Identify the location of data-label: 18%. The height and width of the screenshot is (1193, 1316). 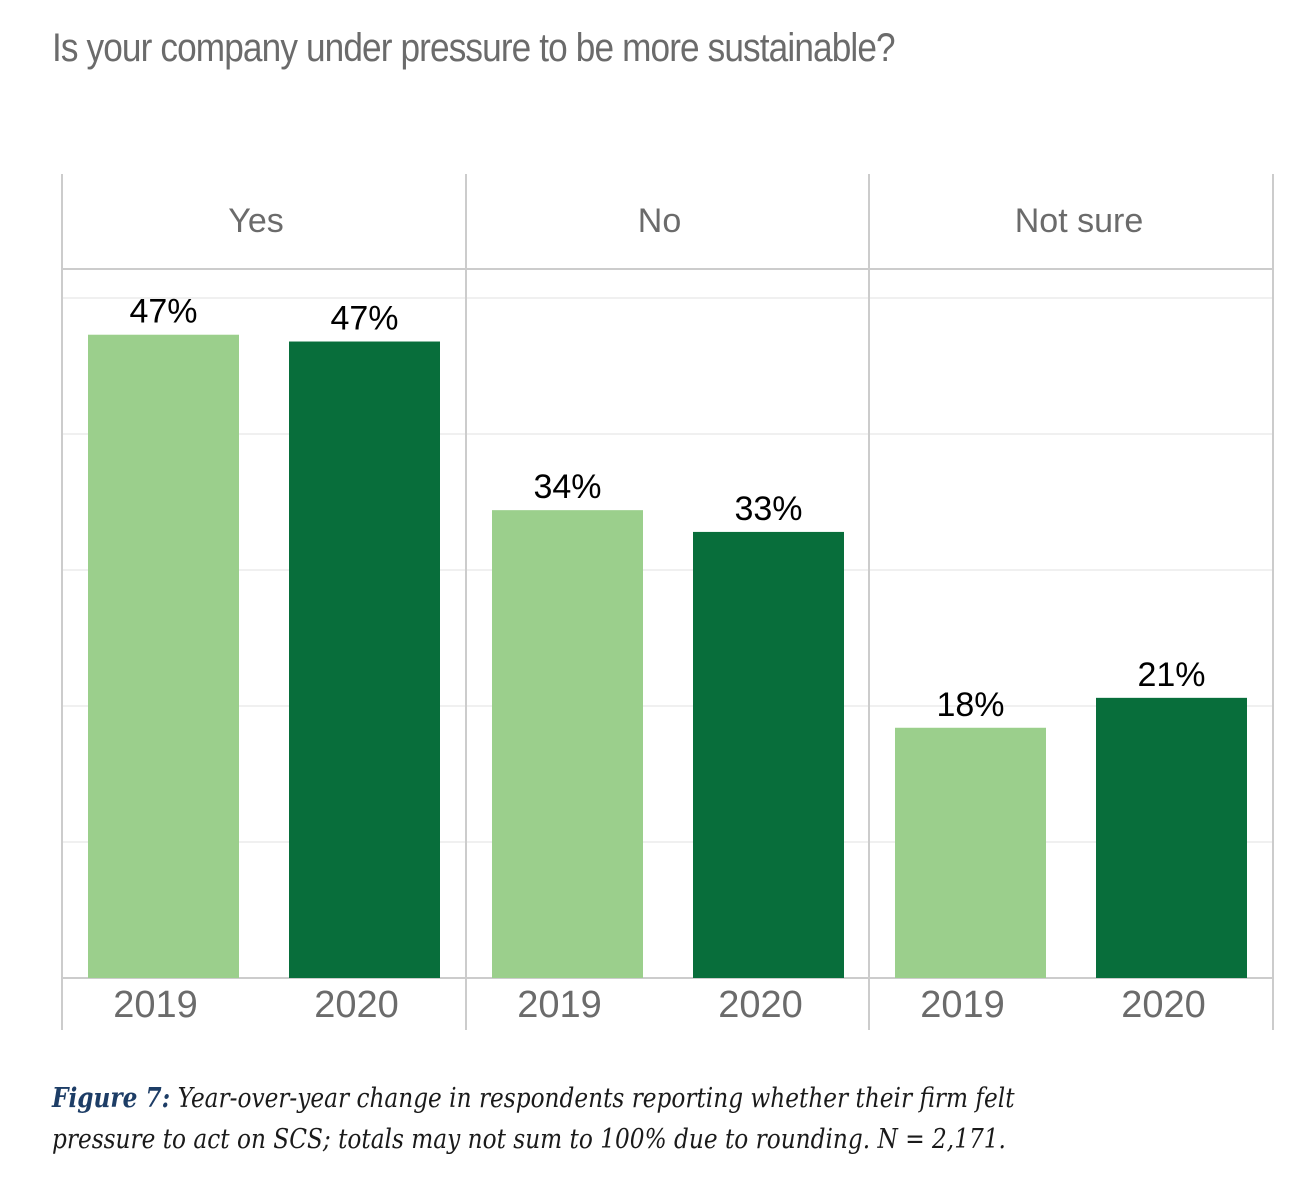
(970, 705).